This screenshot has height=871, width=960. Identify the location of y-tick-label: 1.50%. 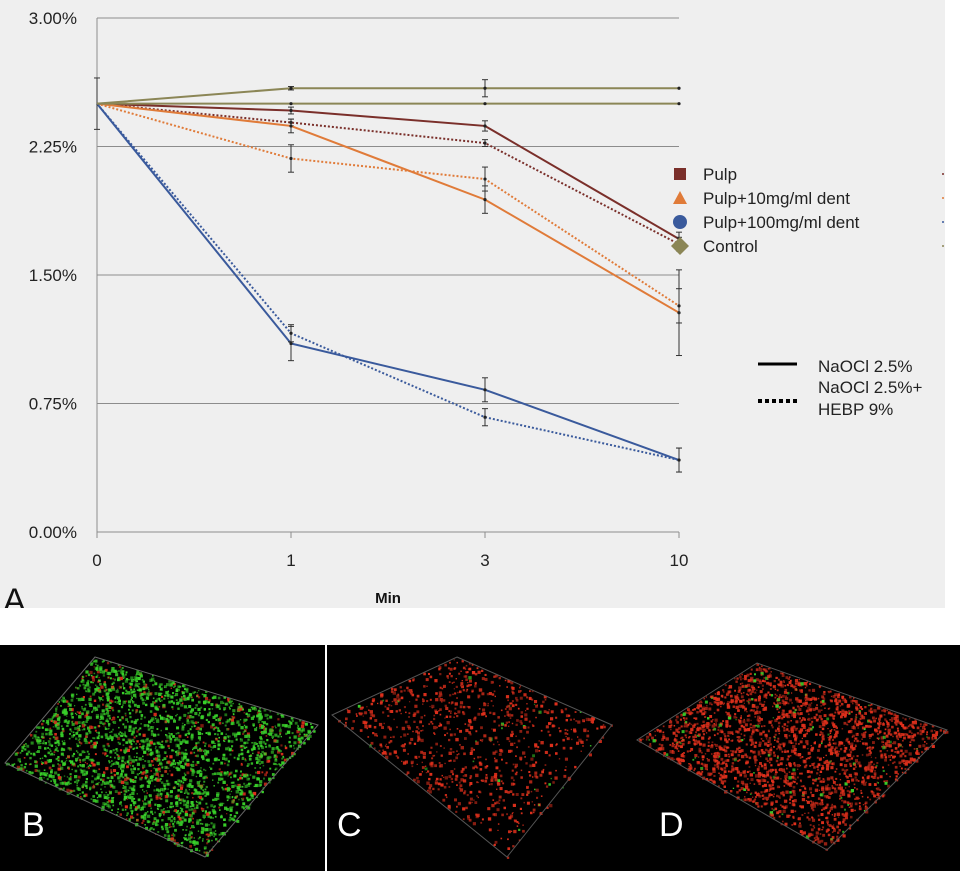
(53, 275).